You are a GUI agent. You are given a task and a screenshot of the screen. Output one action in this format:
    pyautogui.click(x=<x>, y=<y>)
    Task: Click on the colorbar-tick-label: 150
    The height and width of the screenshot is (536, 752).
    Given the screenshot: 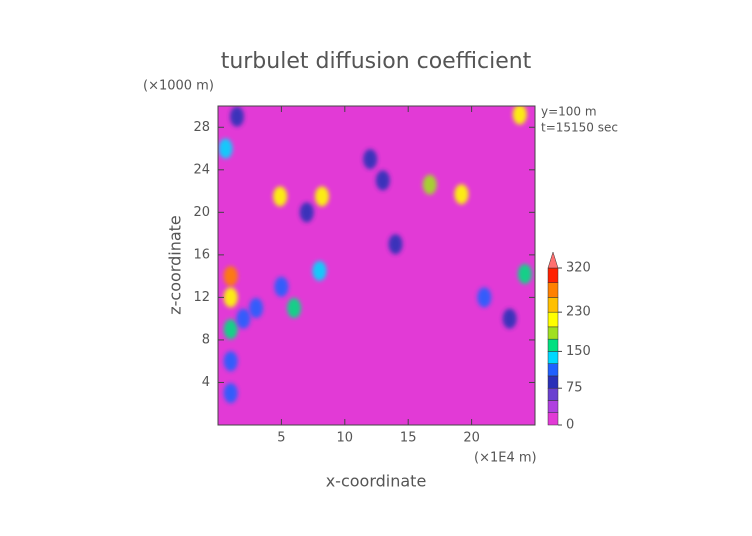 What is the action you would take?
    pyautogui.click(x=578, y=351)
    